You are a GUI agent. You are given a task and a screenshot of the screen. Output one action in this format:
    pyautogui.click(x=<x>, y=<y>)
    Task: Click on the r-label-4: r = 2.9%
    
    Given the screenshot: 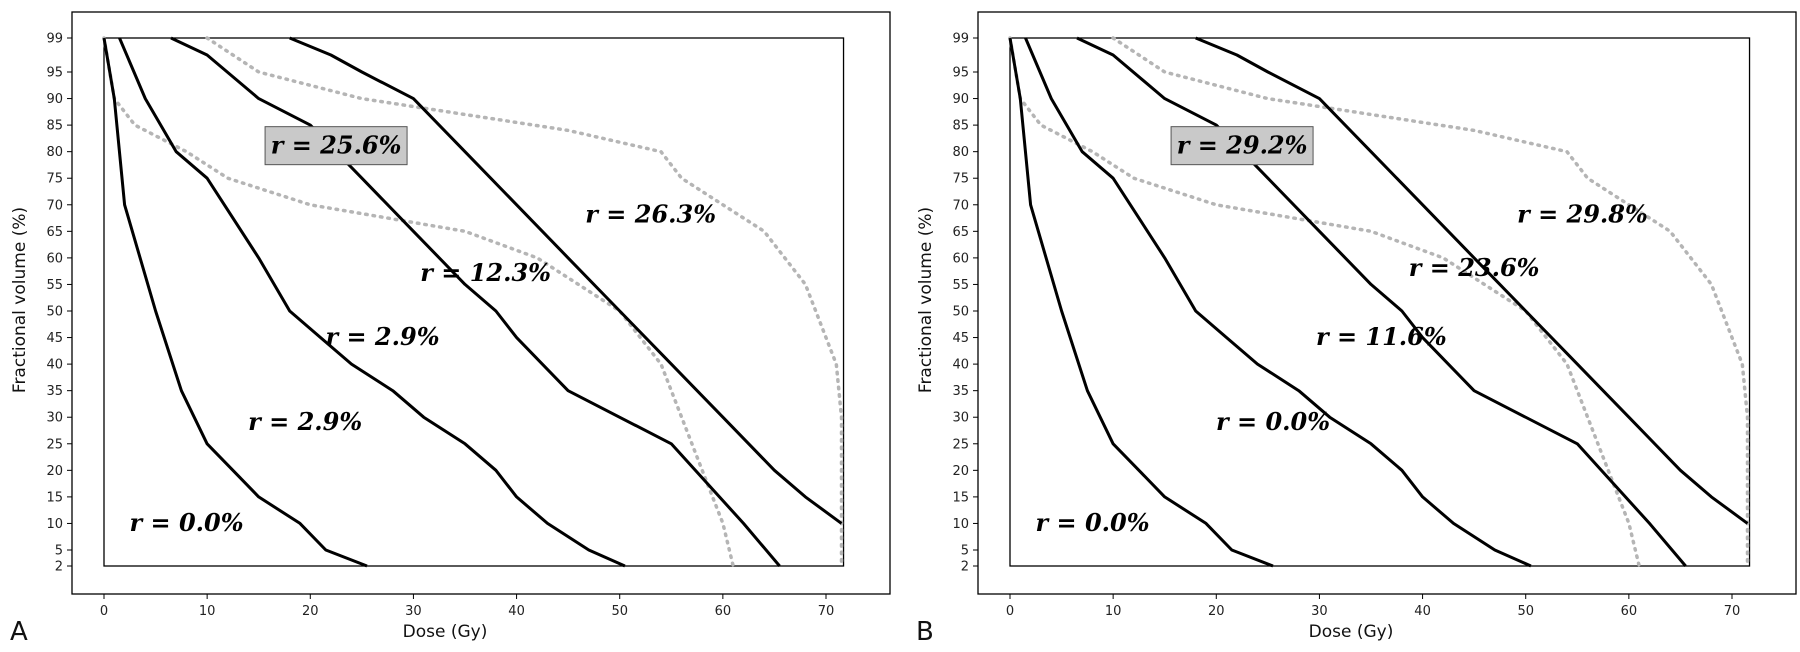 What is the action you would take?
    pyautogui.click(x=382, y=336)
    